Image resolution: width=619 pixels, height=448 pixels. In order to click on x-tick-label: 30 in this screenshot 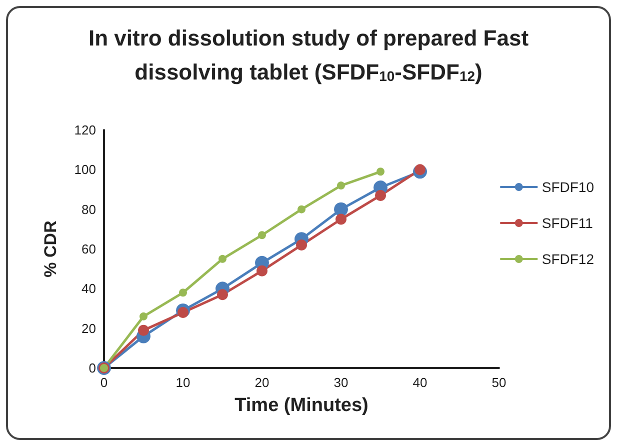, I will do `click(341, 382)`.